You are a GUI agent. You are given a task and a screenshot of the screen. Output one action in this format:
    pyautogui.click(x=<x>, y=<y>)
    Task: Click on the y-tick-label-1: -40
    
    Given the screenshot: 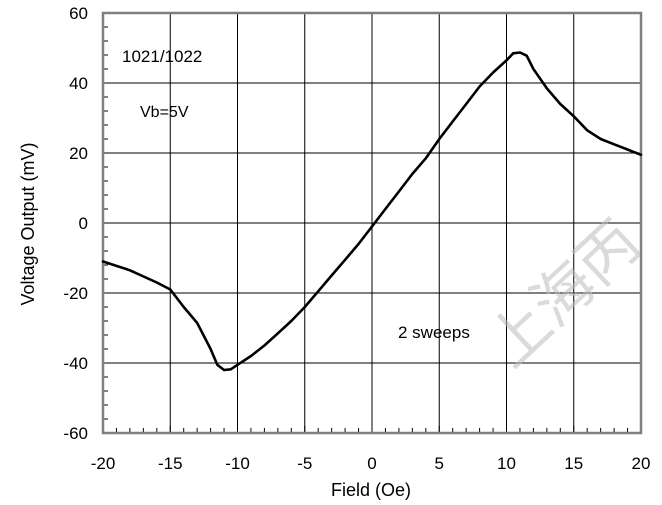 What is the action you would take?
    pyautogui.click(x=75, y=363)
    